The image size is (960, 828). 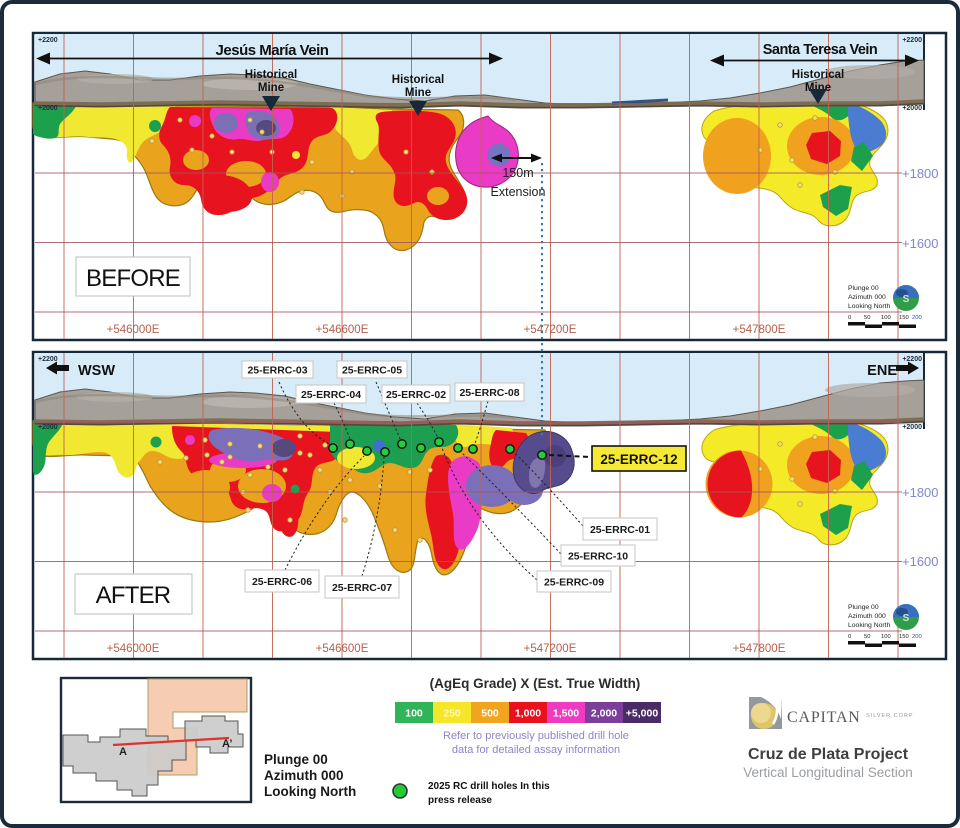 I want to click on svg-text: 25-ERRC-09, so click(x=574, y=582).